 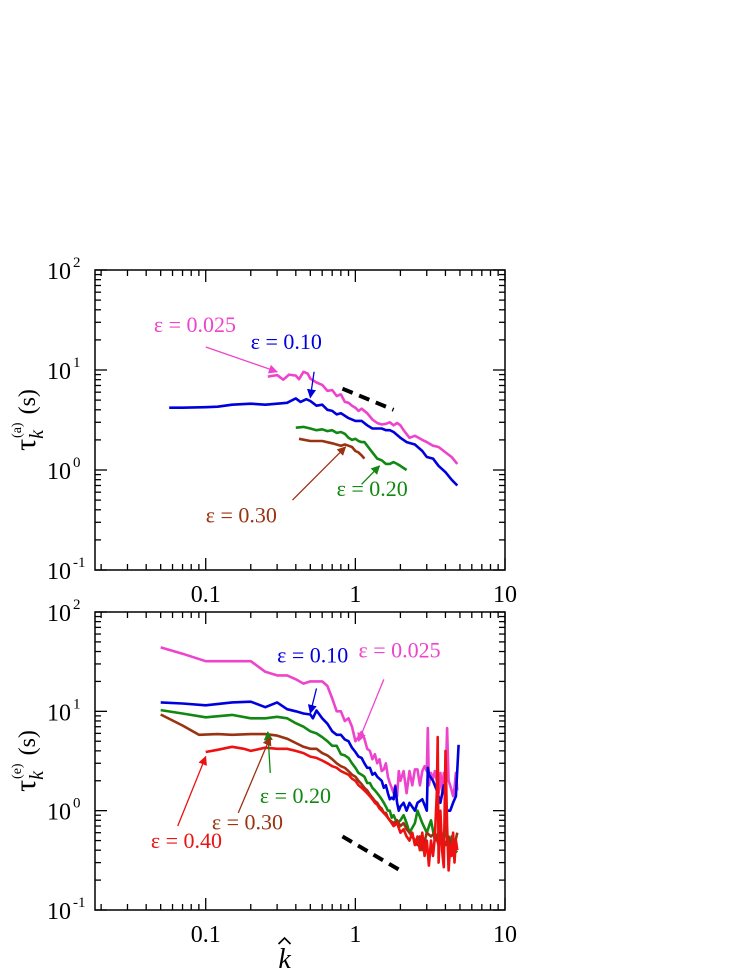 I want to click on x-axis-title: k, so click(x=284, y=959).